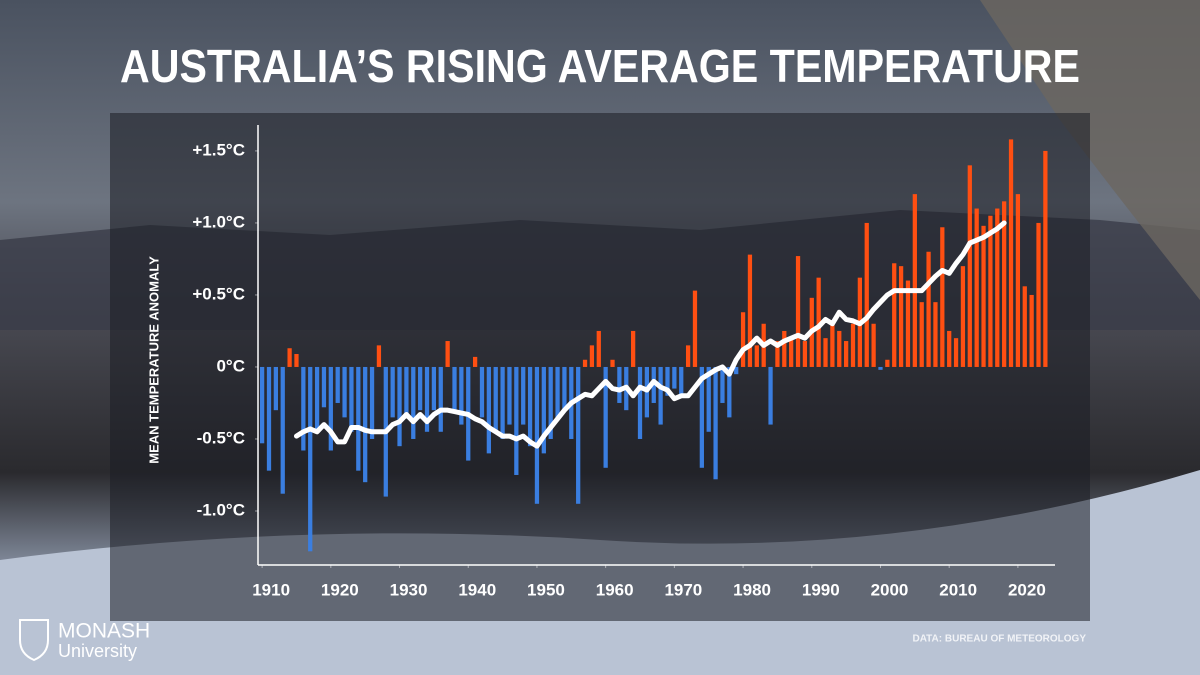 The width and height of the screenshot is (1200, 675). What do you see at coordinates (34, 640) in the screenshot?
I see `logo-shield` at bounding box center [34, 640].